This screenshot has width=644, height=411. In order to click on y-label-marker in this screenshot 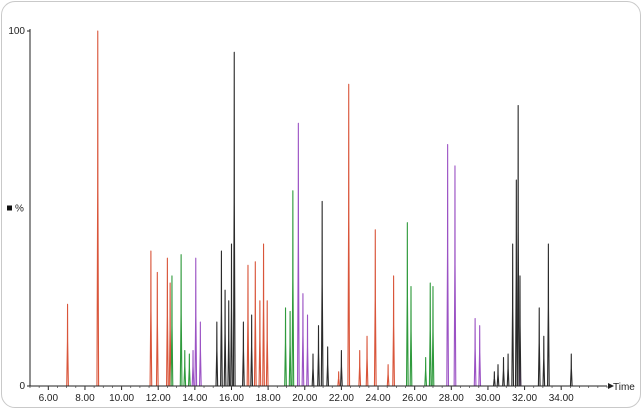, I will do `click(9, 208)`.